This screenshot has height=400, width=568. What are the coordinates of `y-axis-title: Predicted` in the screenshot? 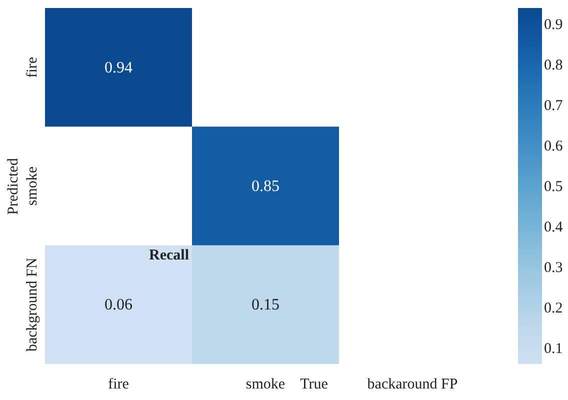 It's located at (14, 186).